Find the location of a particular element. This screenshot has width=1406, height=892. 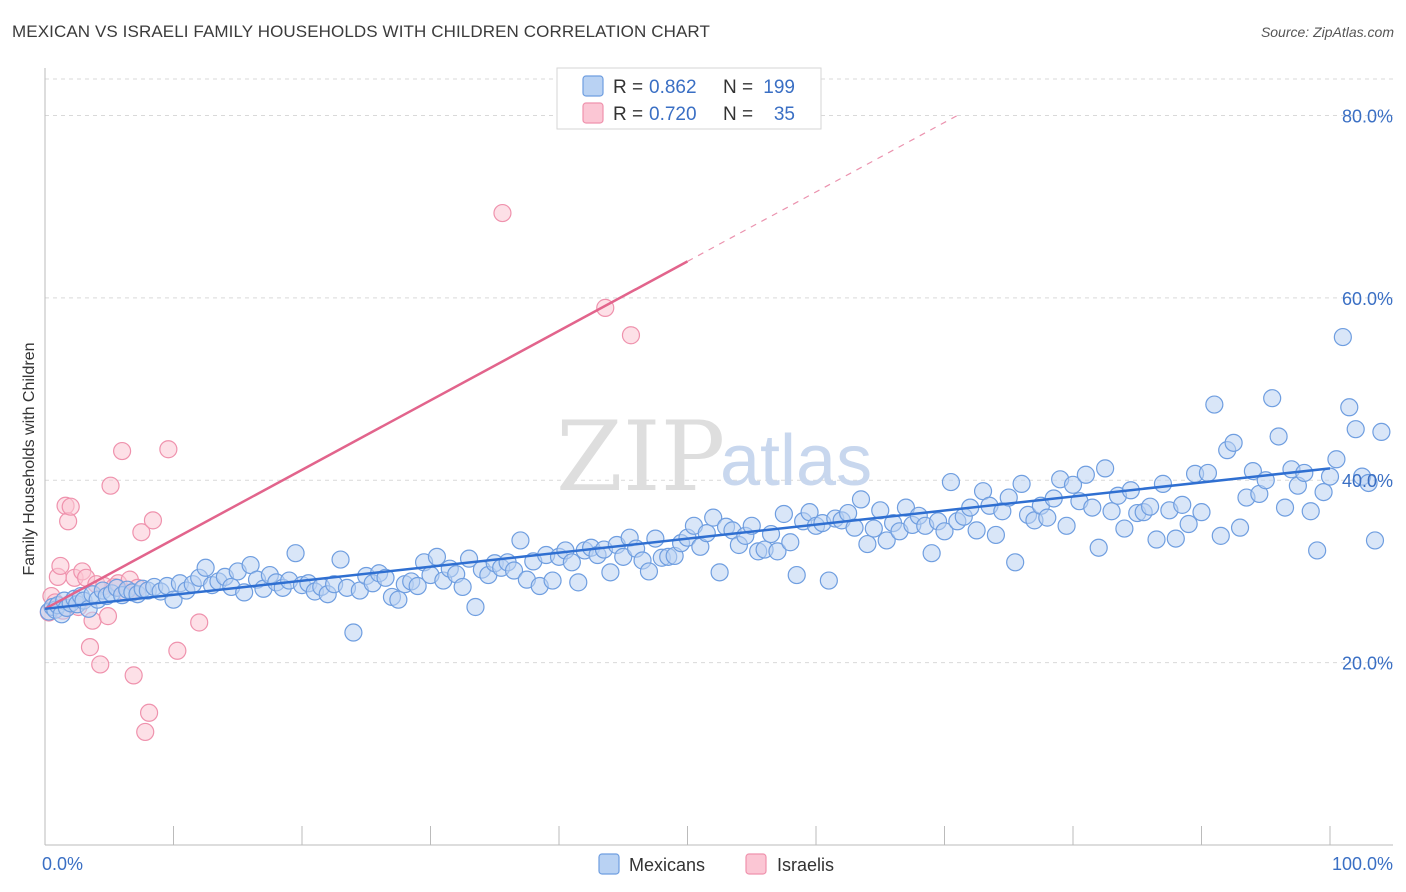

mexicans-trend-line is located at coordinates (687, 539).